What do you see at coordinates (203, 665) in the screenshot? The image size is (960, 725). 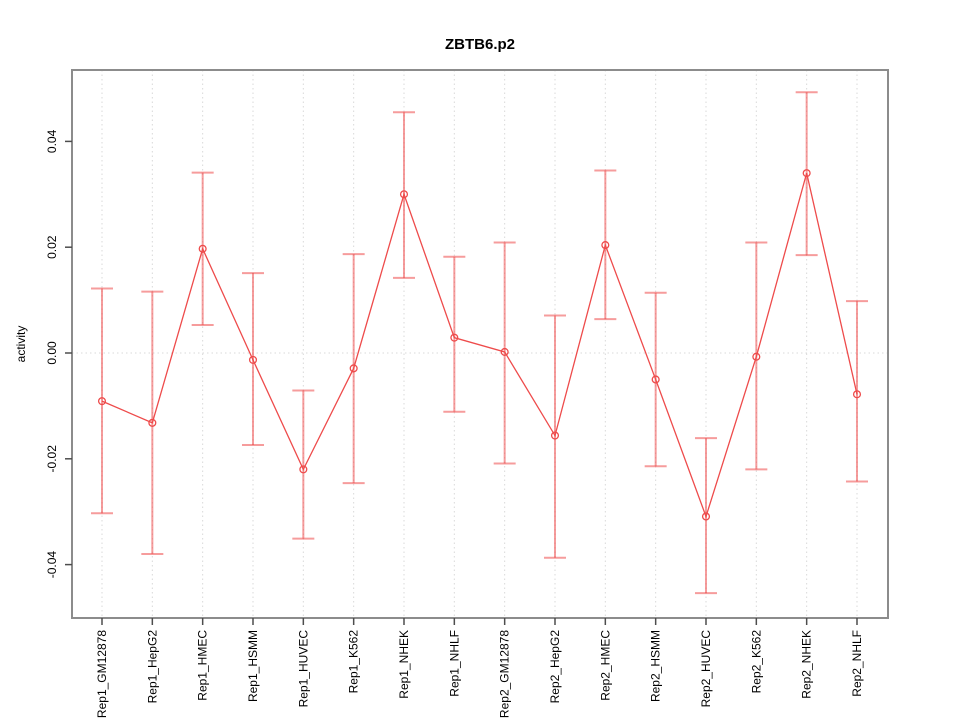 I see `x-tick-label: Rep1_HMEC` at bounding box center [203, 665].